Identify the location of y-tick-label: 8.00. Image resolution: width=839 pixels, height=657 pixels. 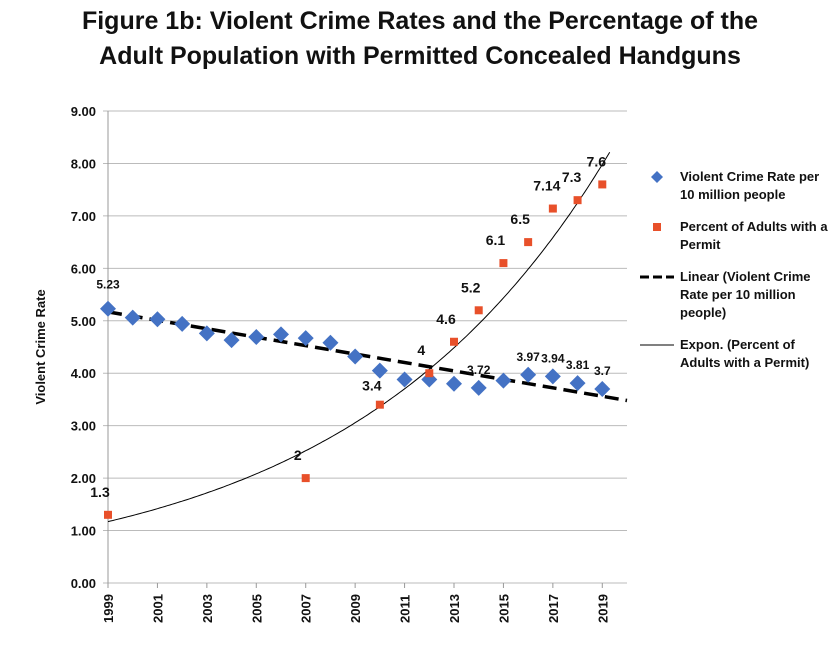
(83, 163).